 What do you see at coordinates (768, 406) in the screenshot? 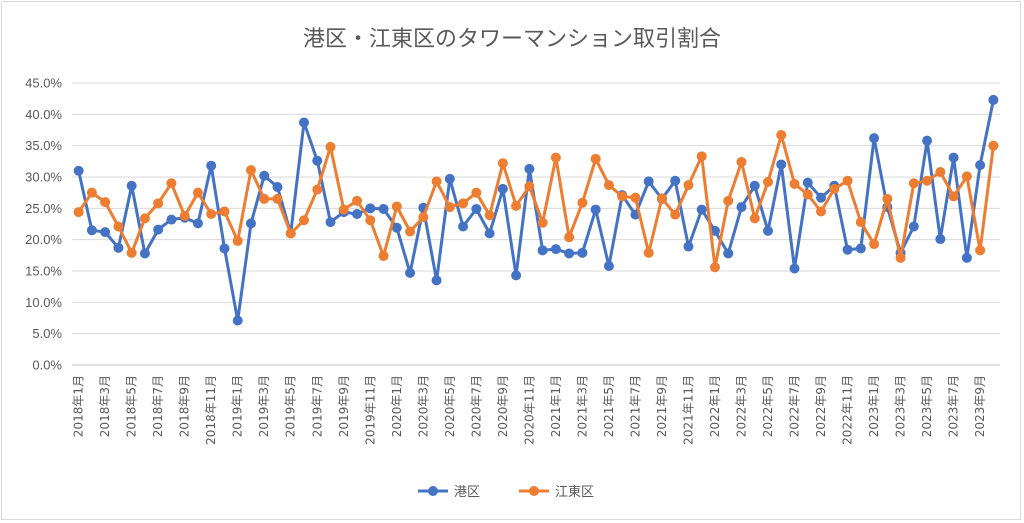
I see `x-tick-label: 2022年5月` at bounding box center [768, 406].